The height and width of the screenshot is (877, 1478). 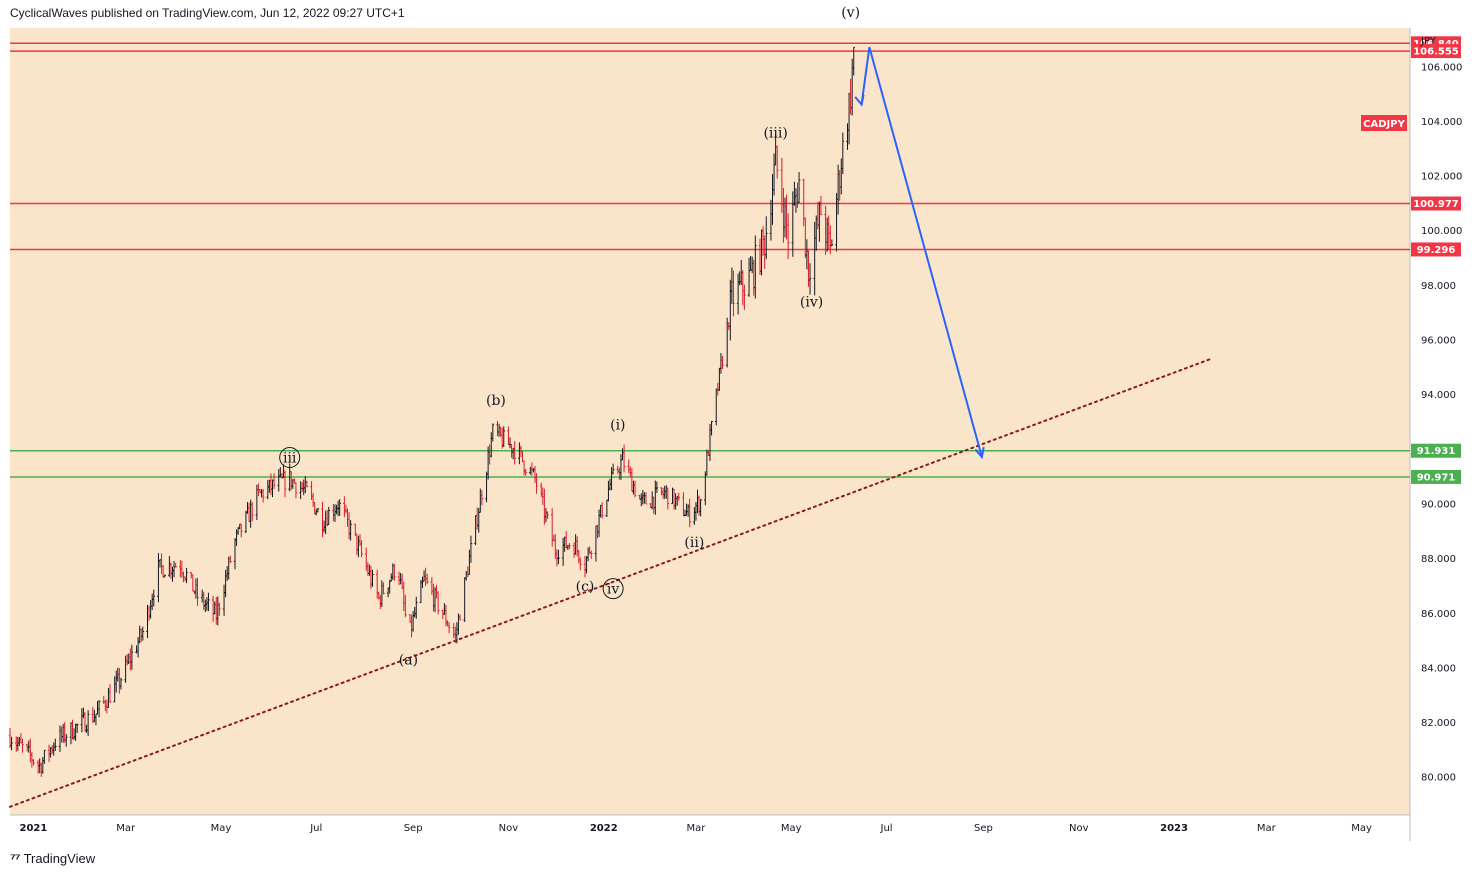 What do you see at coordinates (1438, 614) in the screenshot?
I see `price-tick-label: 86.000` at bounding box center [1438, 614].